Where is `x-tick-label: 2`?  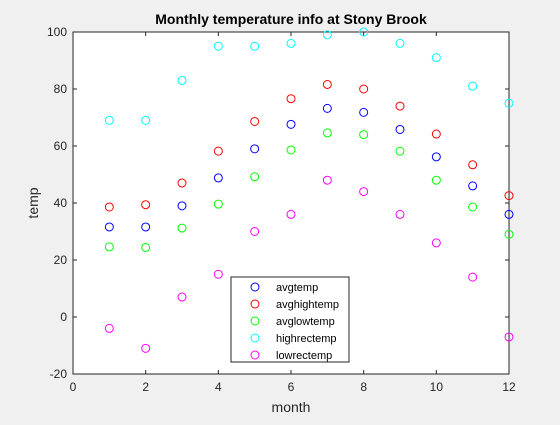 x-tick-label: 2 is located at coordinates (145, 387).